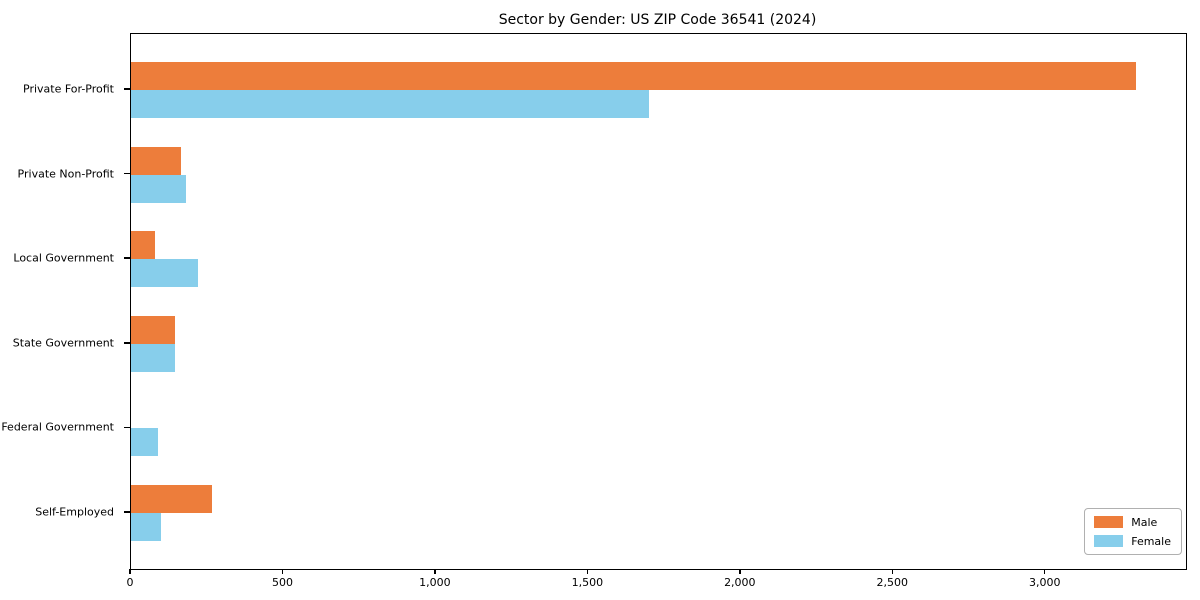 This screenshot has height=600, width=1200. I want to click on category-label: Self-Employed, so click(74, 512).